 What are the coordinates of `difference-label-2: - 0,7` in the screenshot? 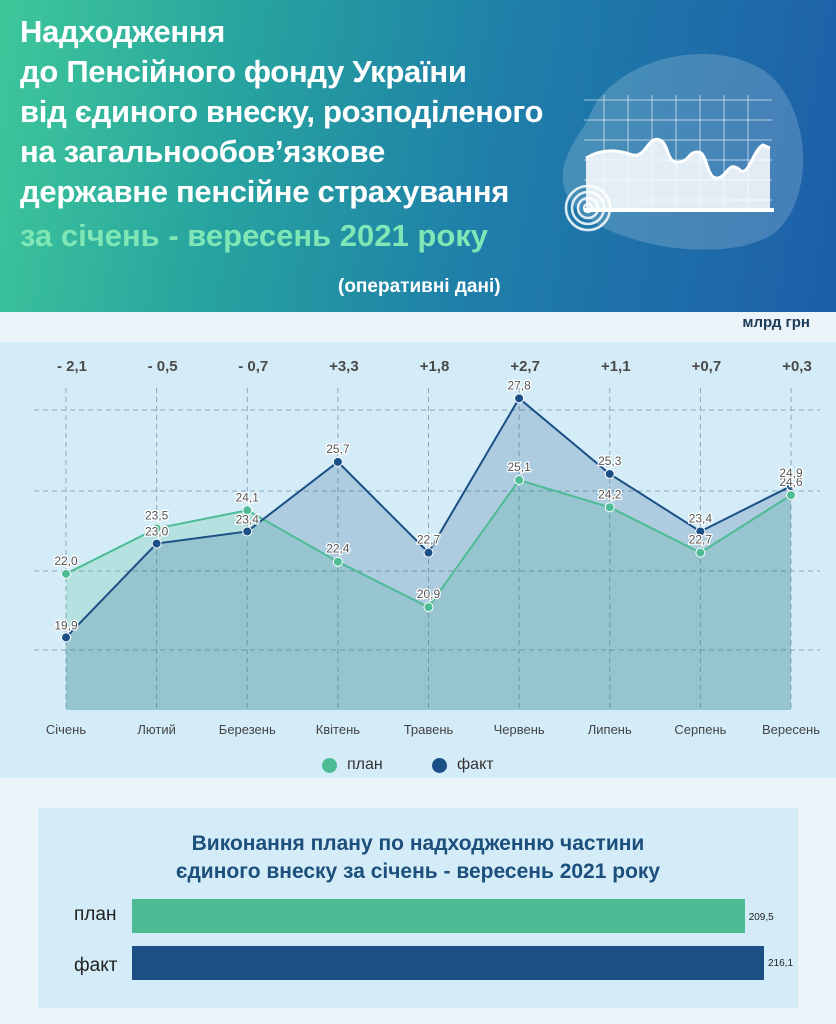 It's located at (253, 366).